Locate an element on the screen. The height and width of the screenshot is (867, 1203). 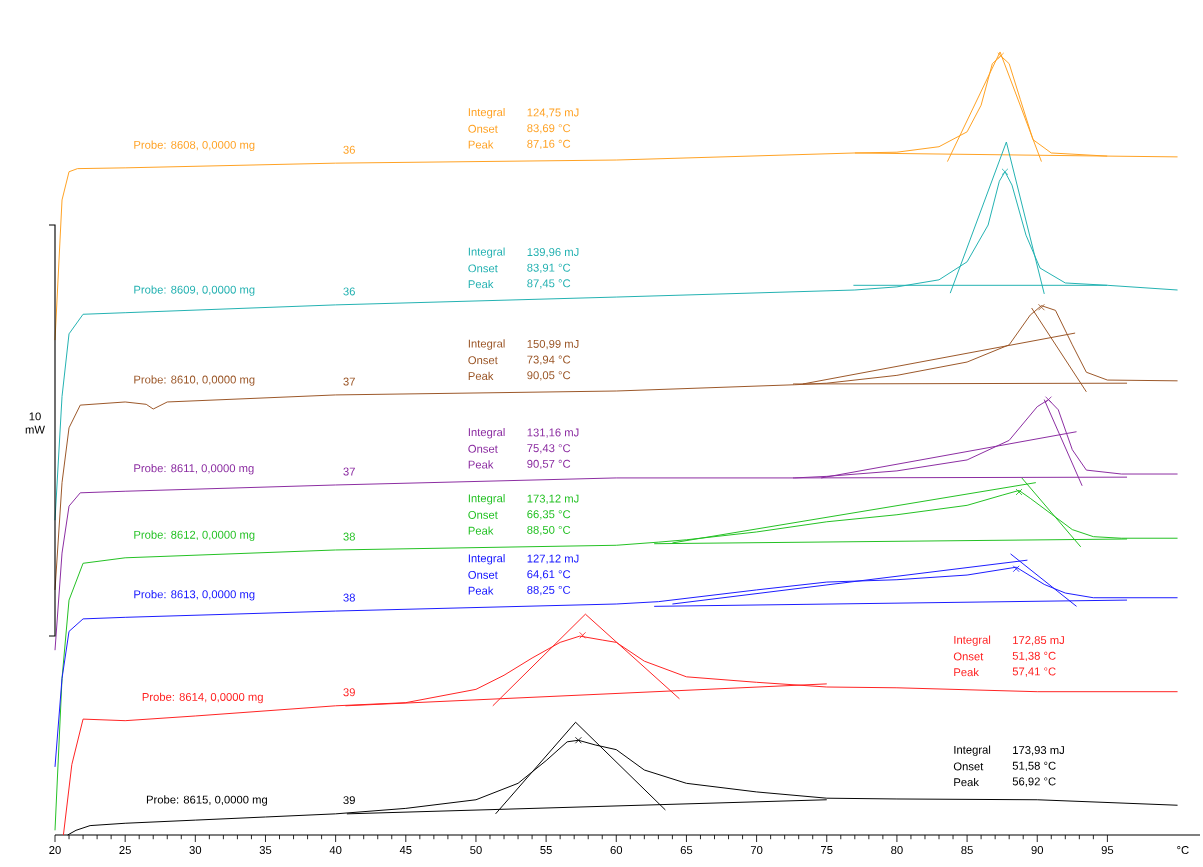
x-tick-label: 90 is located at coordinates (1037, 850).